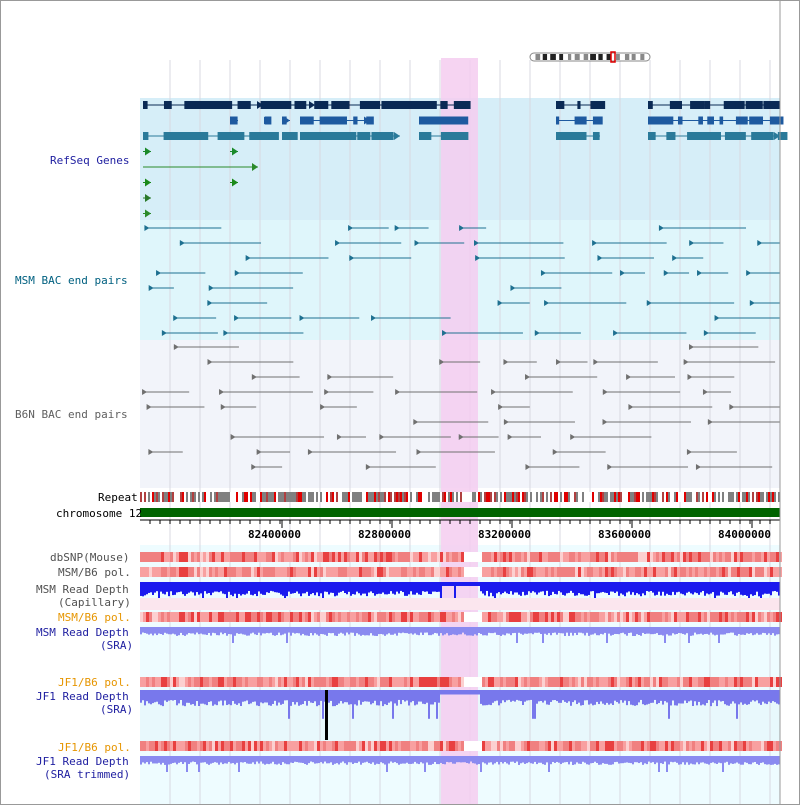 The width and height of the screenshot is (800, 805). Describe the element at coordinates (90, 557) in the screenshot. I see `track-label-dbsnp: dbSNP(Mouse)` at that location.